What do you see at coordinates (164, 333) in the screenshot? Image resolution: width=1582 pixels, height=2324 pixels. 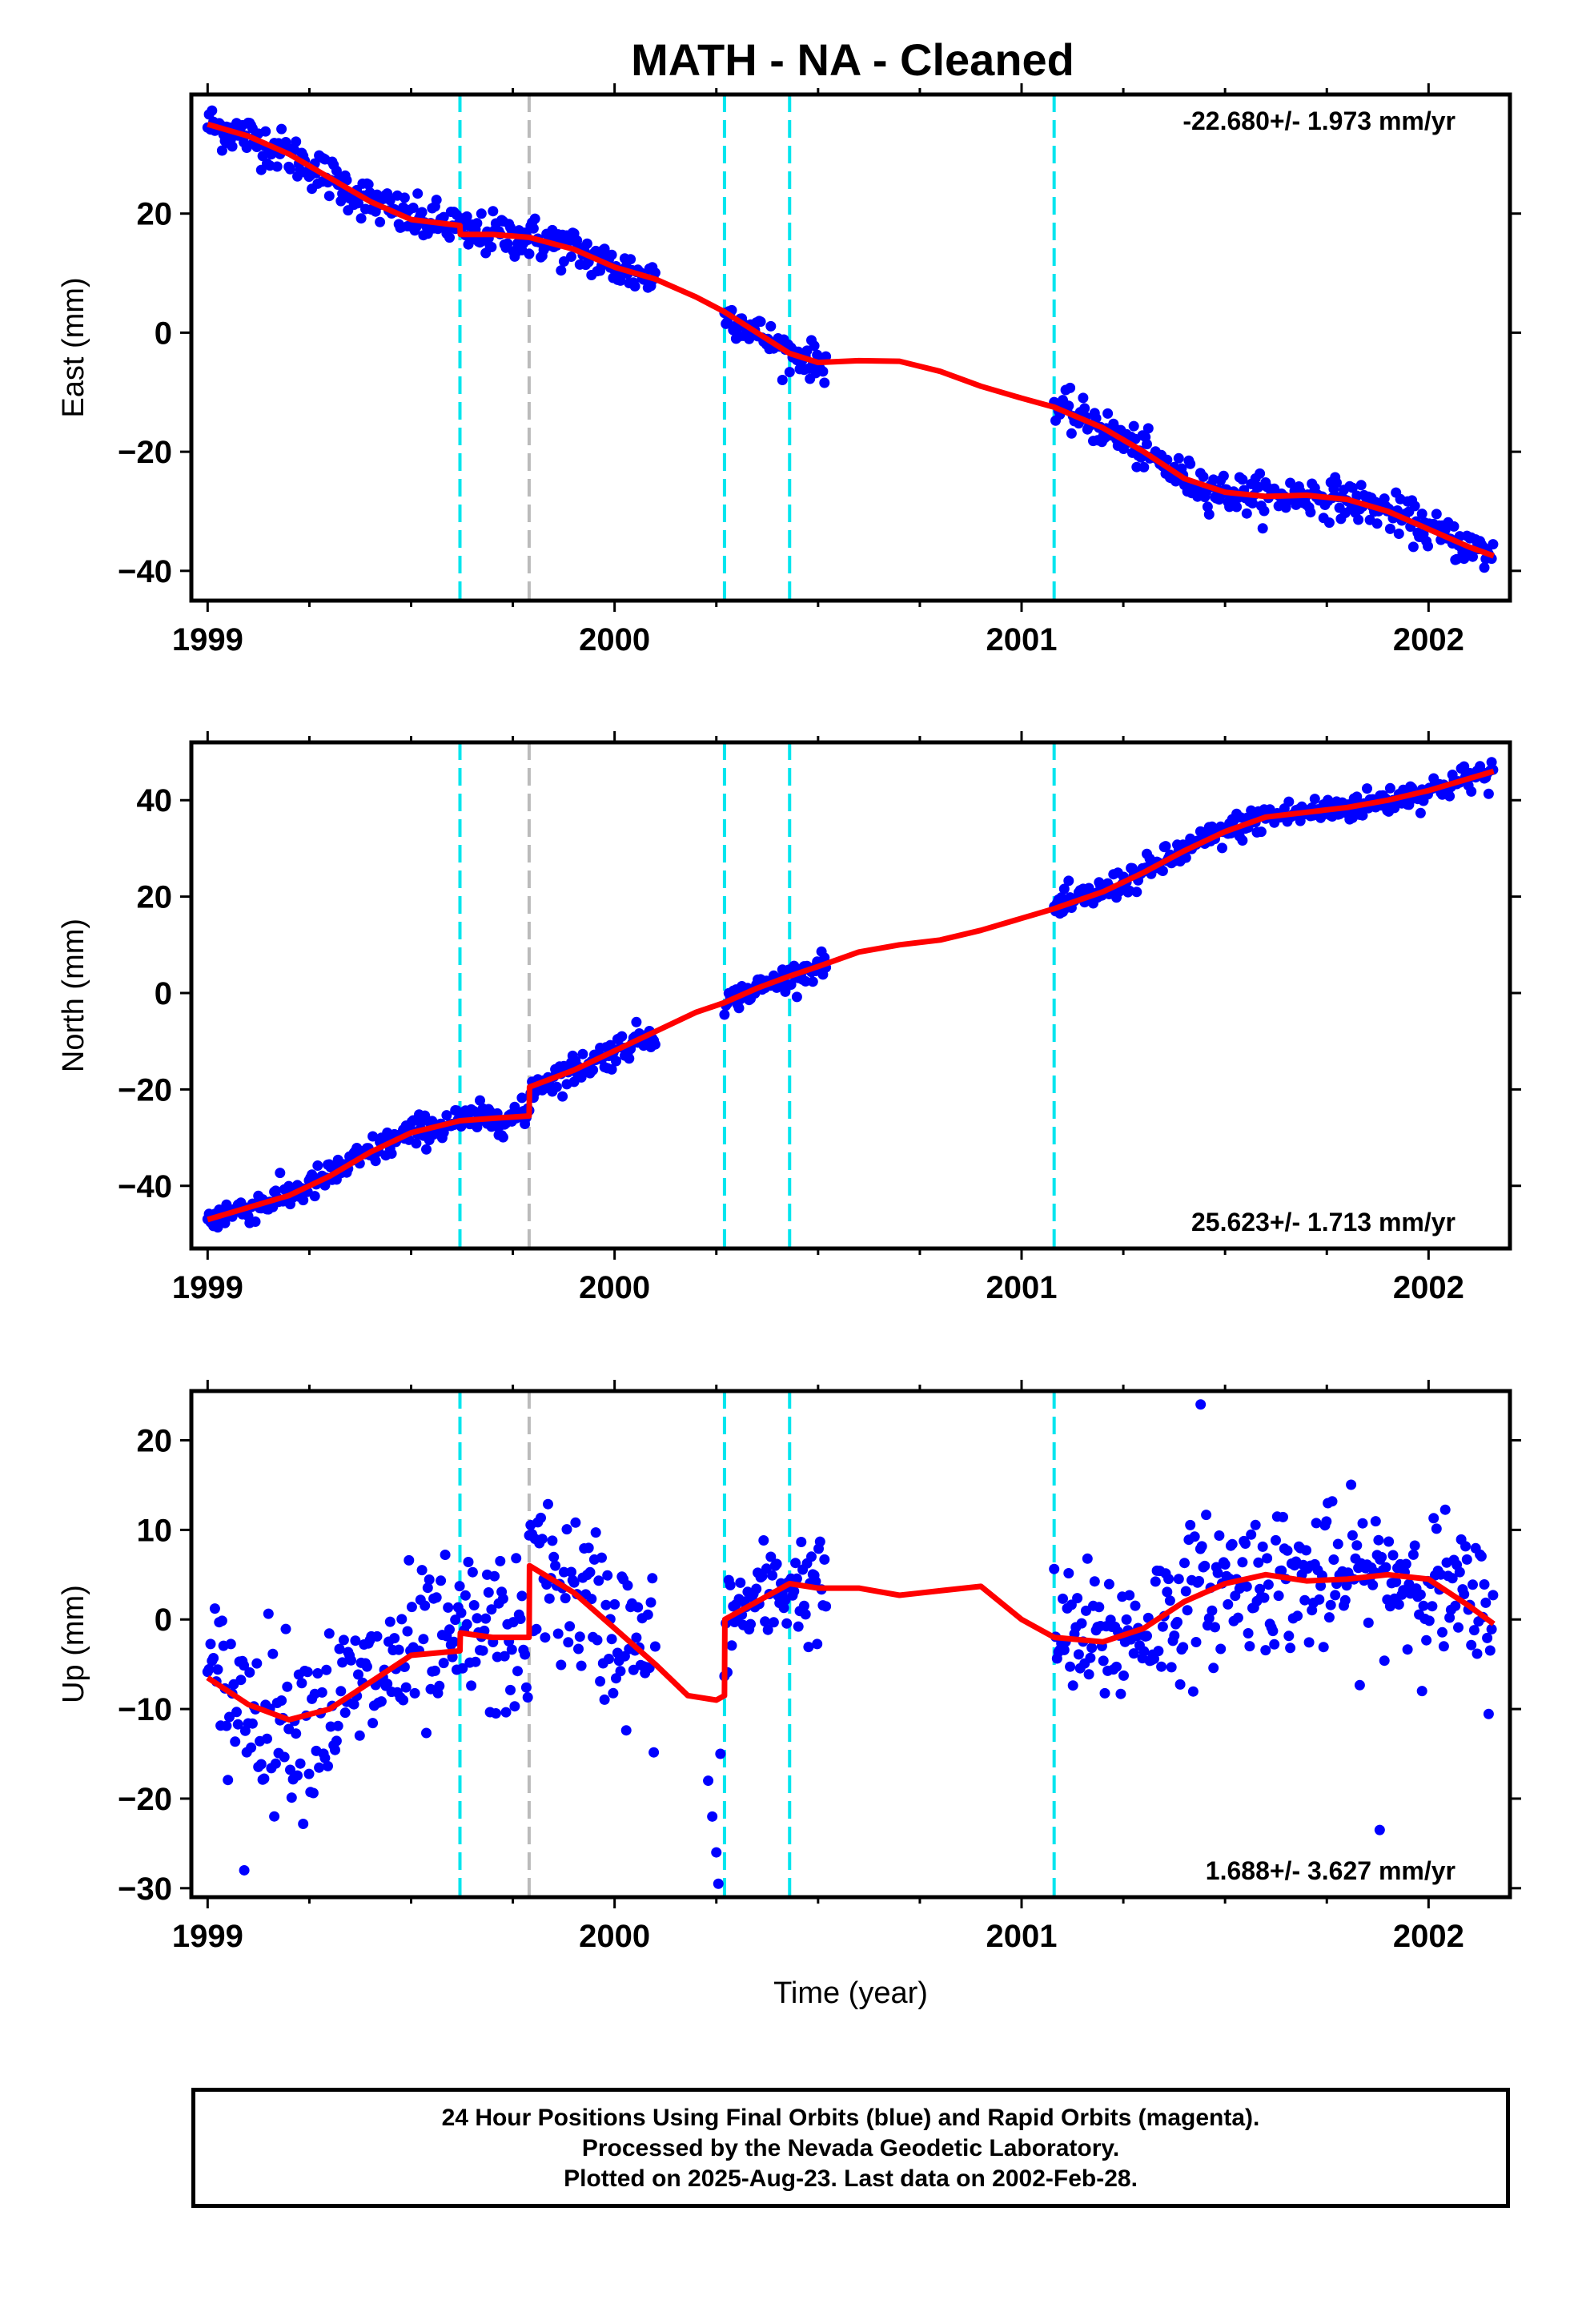 I see `y-tick-label: 0` at bounding box center [164, 333].